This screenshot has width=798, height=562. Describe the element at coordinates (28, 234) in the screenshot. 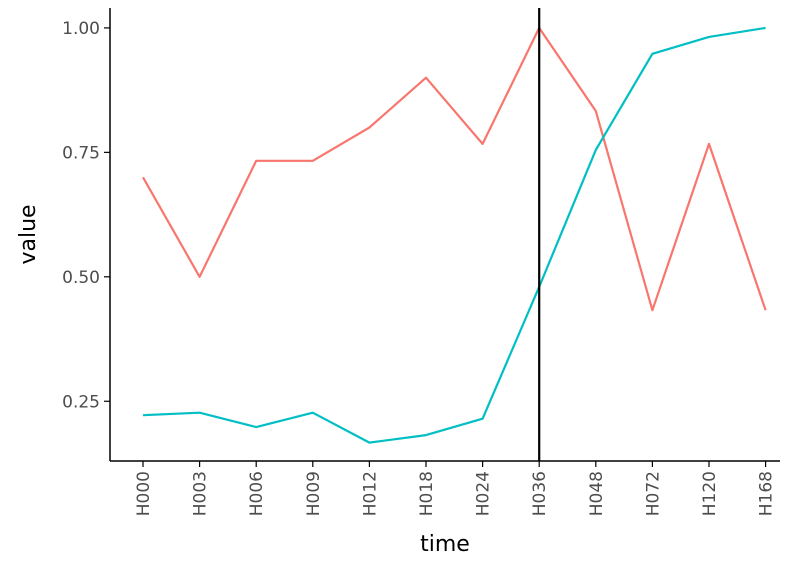

I see `y-axis-title: value` at that location.